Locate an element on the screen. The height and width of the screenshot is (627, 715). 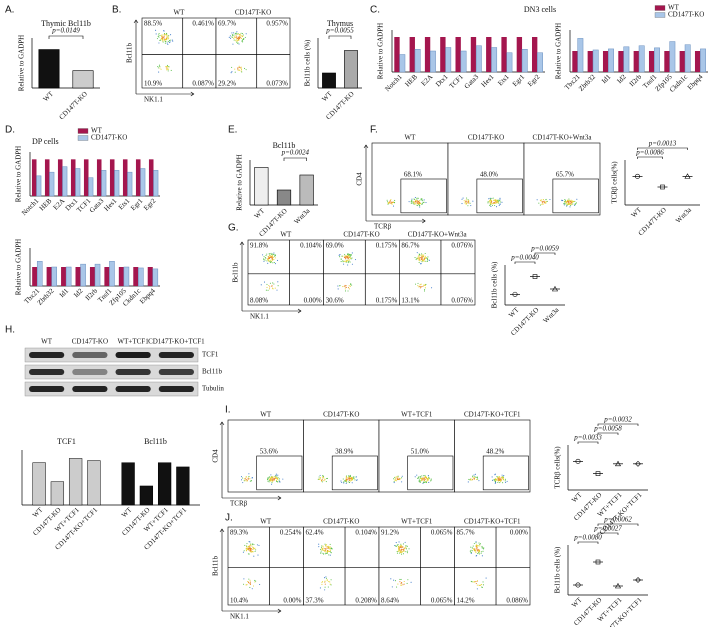
legend-swatch is located at coordinates (83, 131).